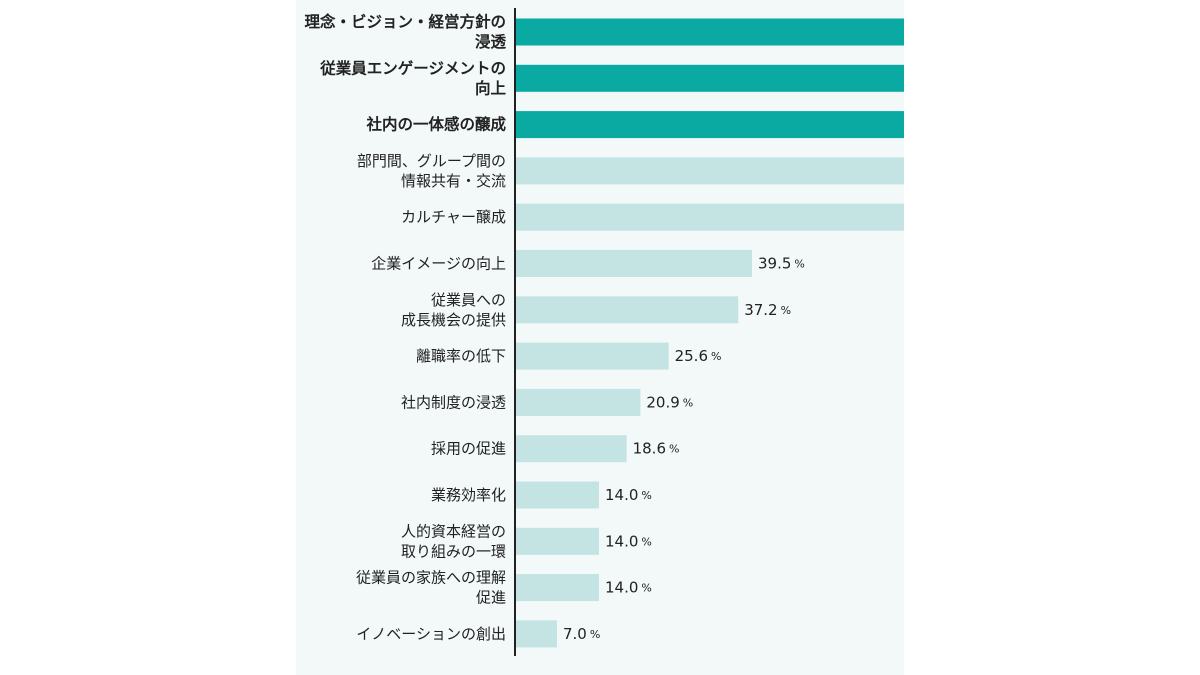 The image size is (1200, 675). Describe the element at coordinates (453, 181) in the screenshot. I see `category-label-3-1: 情報共有・交流` at that location.